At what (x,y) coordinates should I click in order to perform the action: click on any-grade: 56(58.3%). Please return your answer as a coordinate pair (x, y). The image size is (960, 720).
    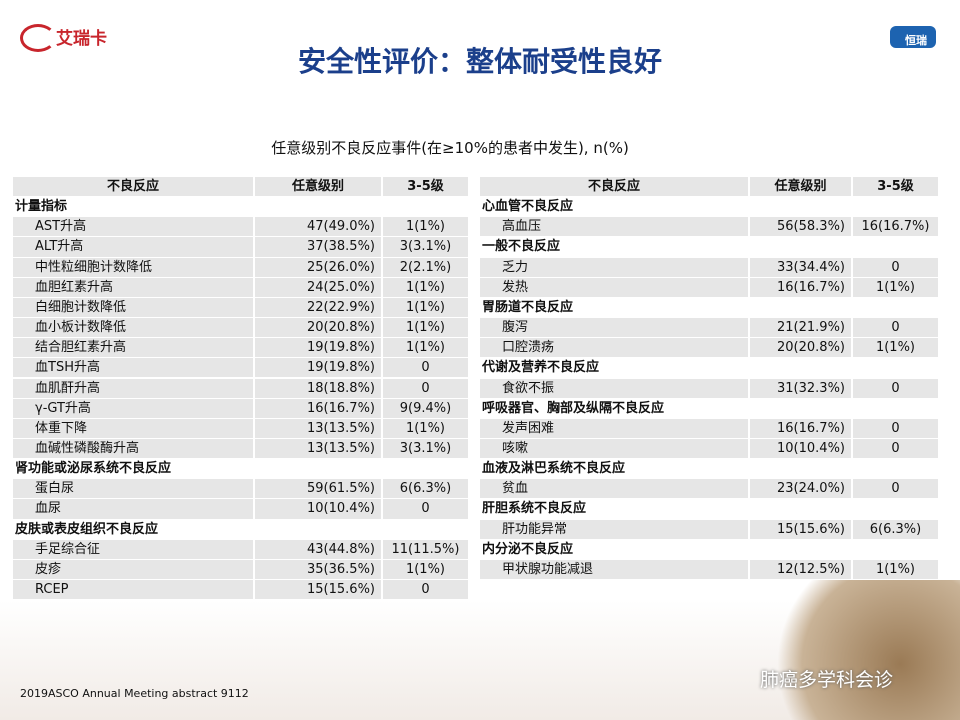
    Looking at the image, I should click on (801, 227).